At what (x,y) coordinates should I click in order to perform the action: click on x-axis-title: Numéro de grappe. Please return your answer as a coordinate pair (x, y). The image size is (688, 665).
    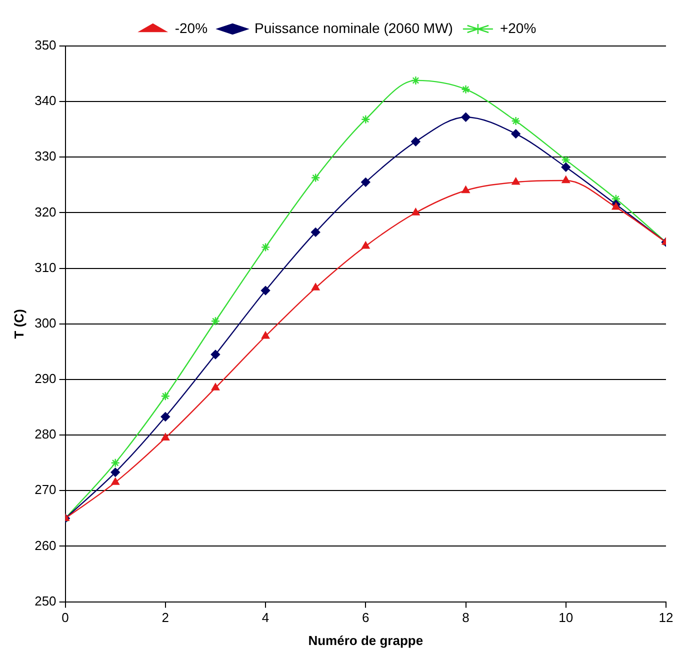
    Looking at the image, I should click on (366, 640).